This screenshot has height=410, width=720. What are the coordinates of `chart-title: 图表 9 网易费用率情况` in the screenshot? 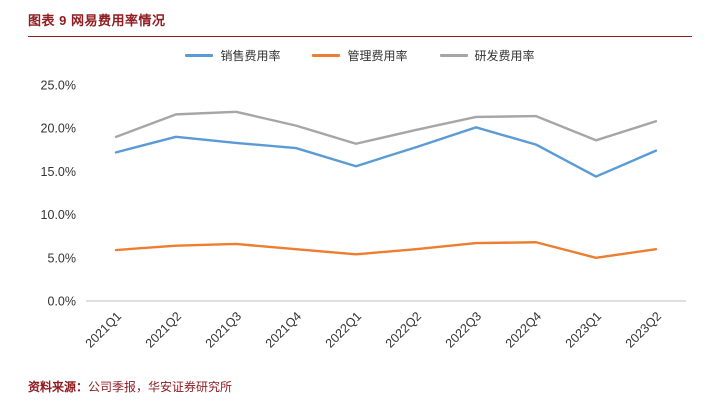 It's located at (97, 20).